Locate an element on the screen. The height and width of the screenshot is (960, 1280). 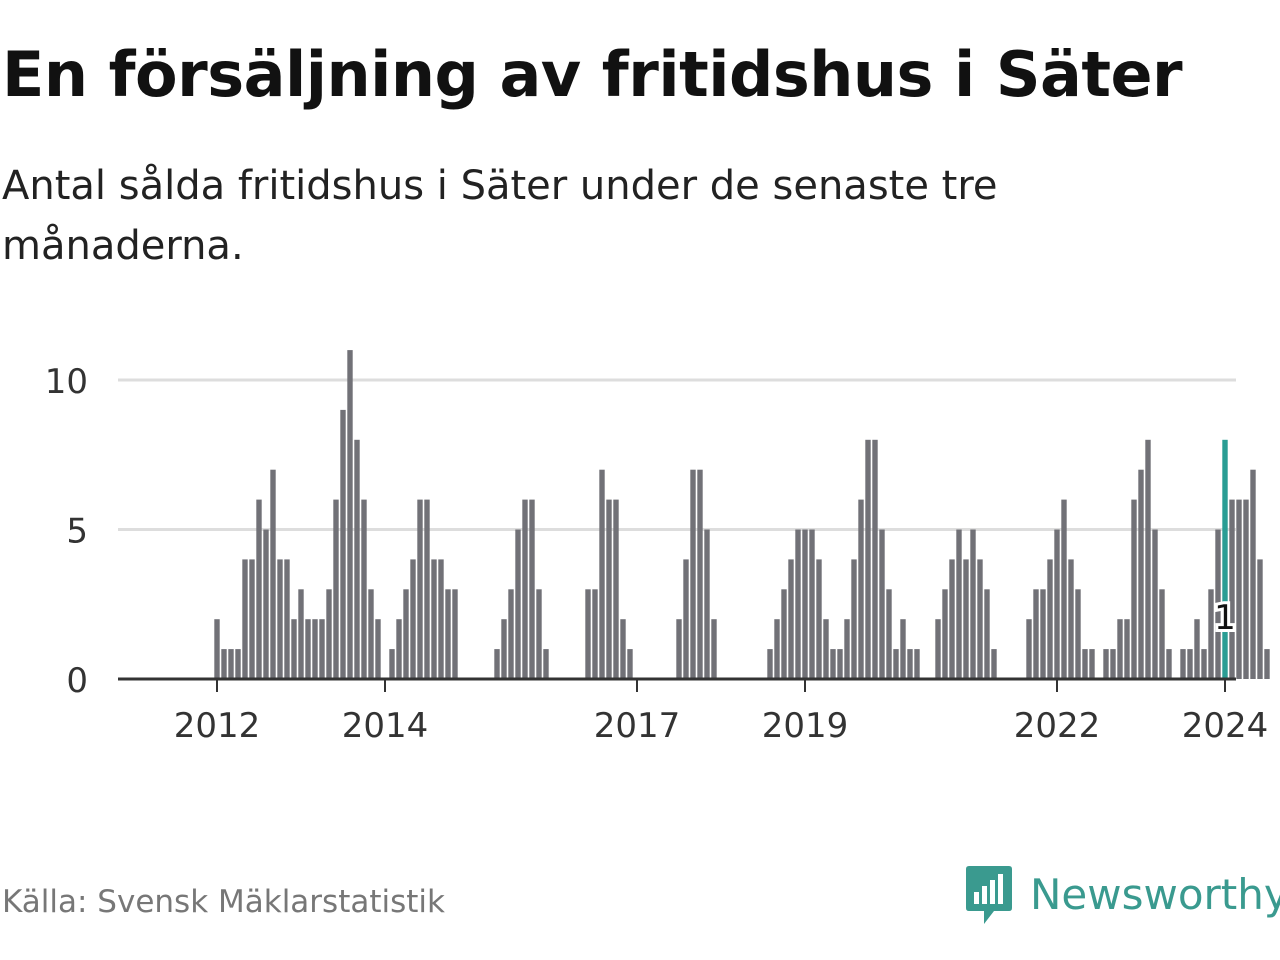
x-tick-label: 2022 is located at coordinates (1057, 726).